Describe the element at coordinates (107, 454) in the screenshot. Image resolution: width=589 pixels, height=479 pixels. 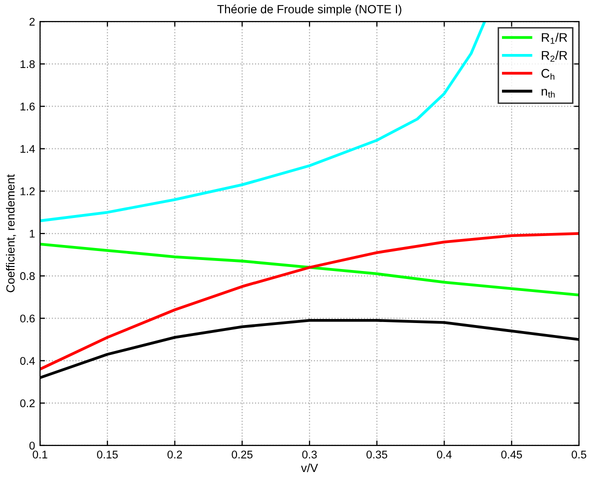
I see `x-tick-label: 0.15` at that location.